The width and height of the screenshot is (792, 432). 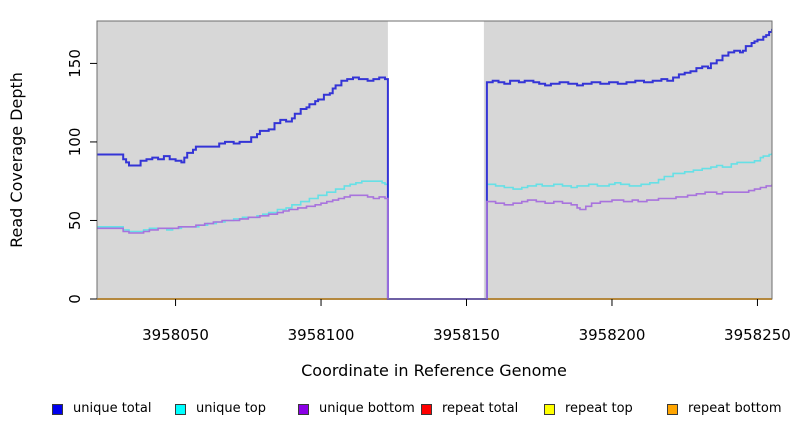 I want to click on x-tick-label: 3958250, so click(x=757, y=335).